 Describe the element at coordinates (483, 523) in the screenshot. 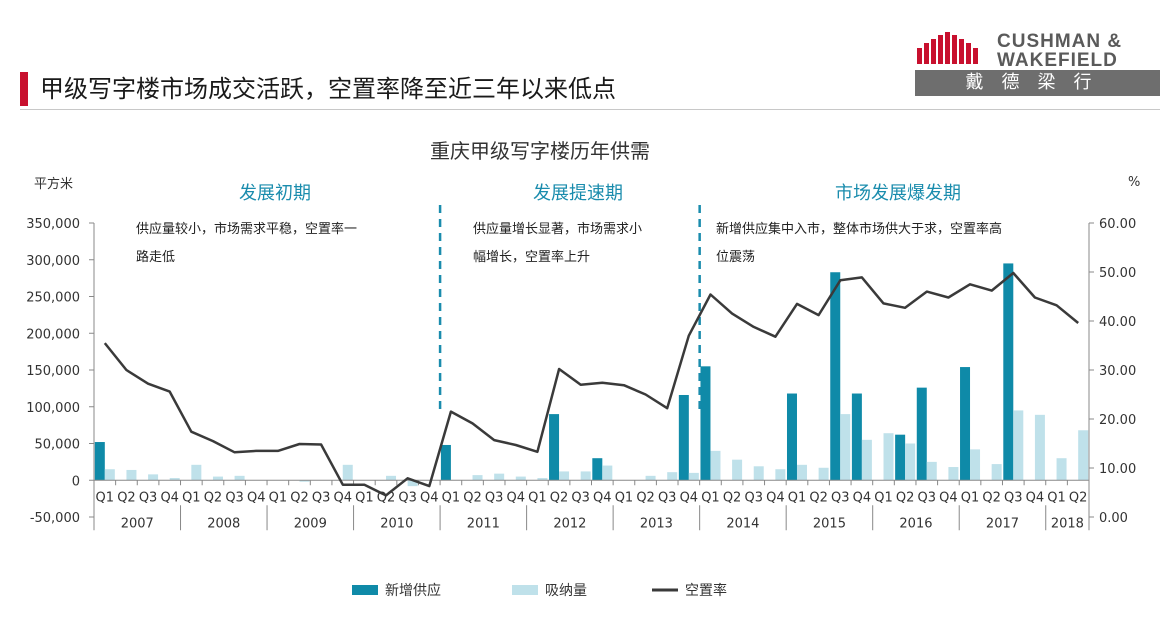

I see `year-label: 2011` at that location.